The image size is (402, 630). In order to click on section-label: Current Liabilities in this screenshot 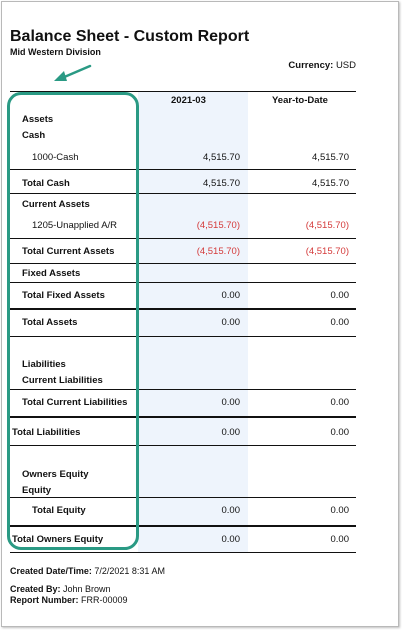, I will do `click(62, 380)`.